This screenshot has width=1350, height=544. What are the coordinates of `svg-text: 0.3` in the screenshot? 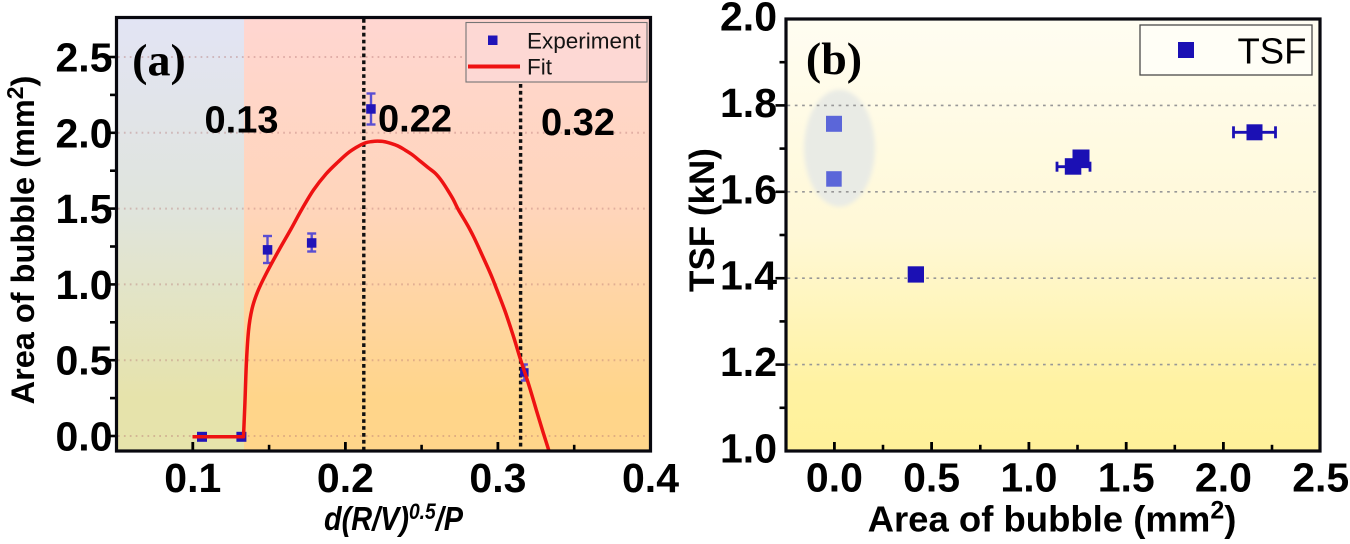 It's located at (497, 478).